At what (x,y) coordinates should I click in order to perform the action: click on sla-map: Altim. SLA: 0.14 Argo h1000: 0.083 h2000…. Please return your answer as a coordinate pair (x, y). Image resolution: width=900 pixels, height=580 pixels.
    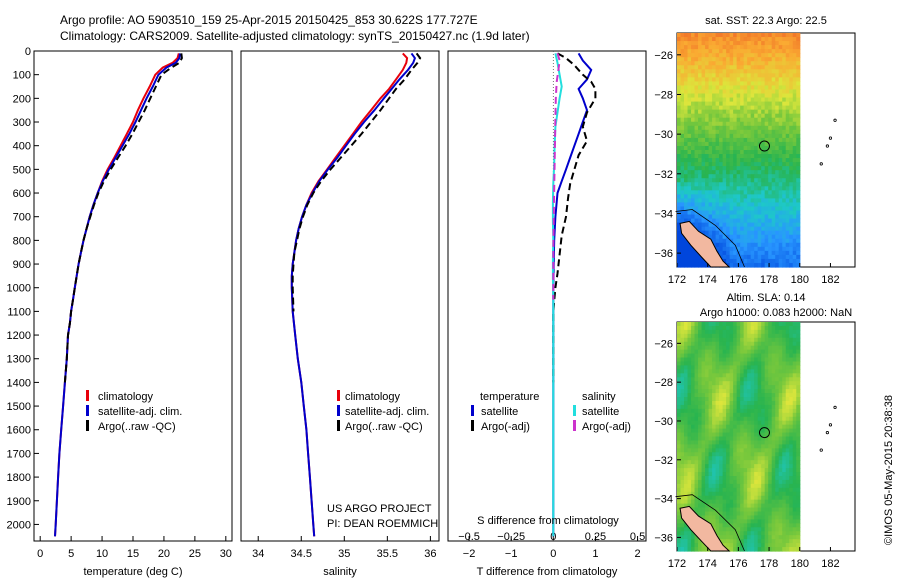
    Looking at the image, I should click on (755, 431).